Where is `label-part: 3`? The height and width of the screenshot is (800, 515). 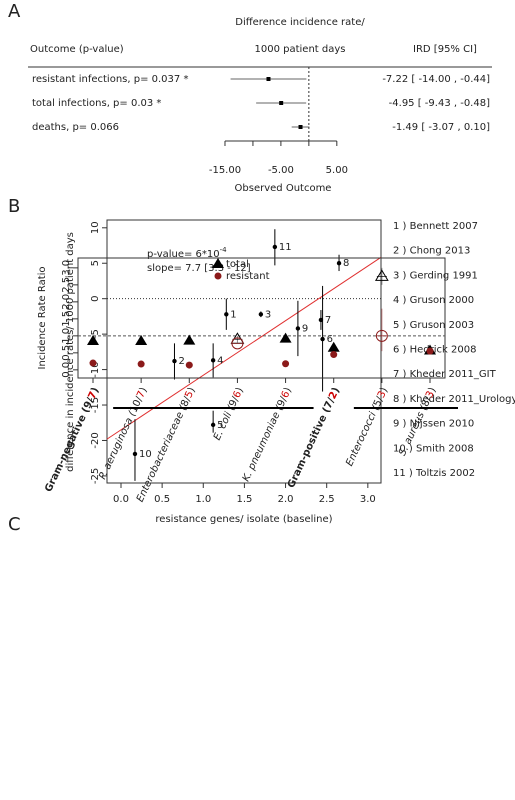 label-part: 3 is located at coordinates (382, 394).